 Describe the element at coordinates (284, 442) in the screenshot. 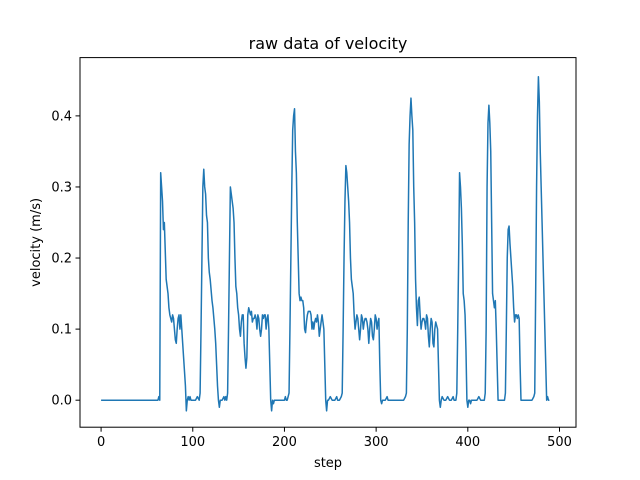

I see `x-tick-label: 200` at that location.